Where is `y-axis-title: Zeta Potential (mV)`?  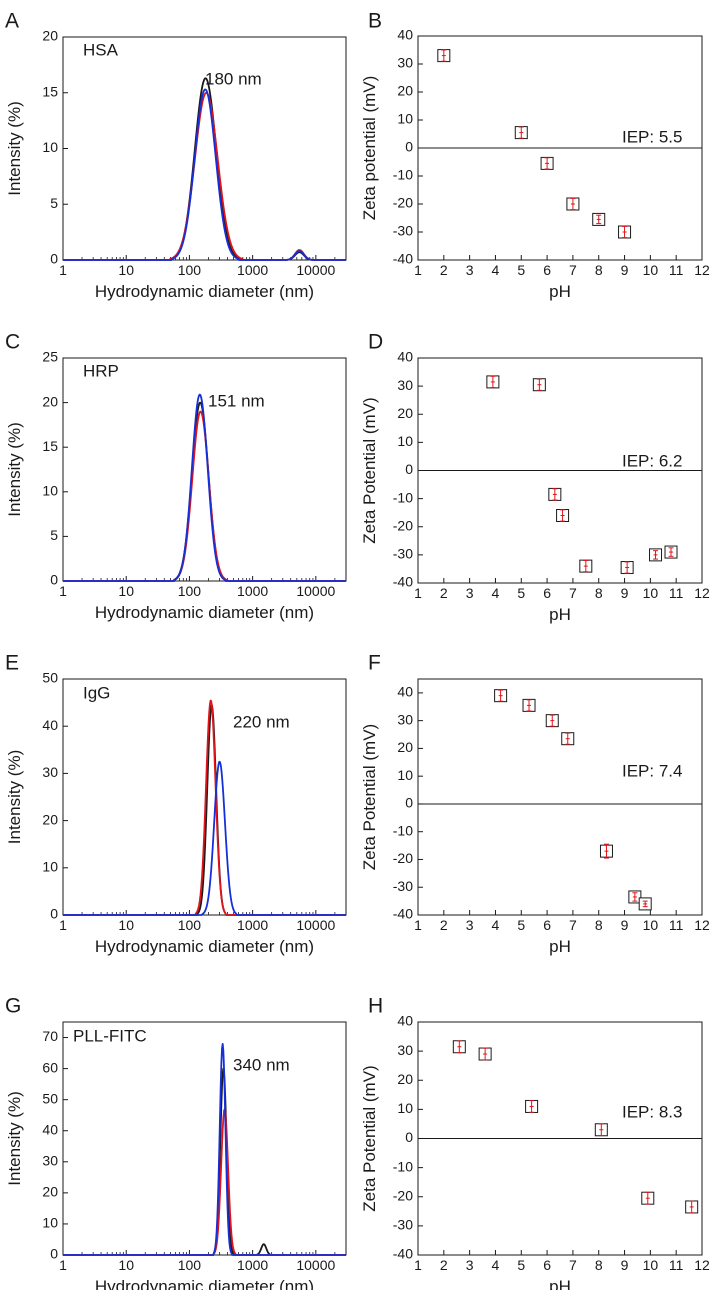
y-axis-title: Zeta Potential (mV) is located at coordinates (369, 470).